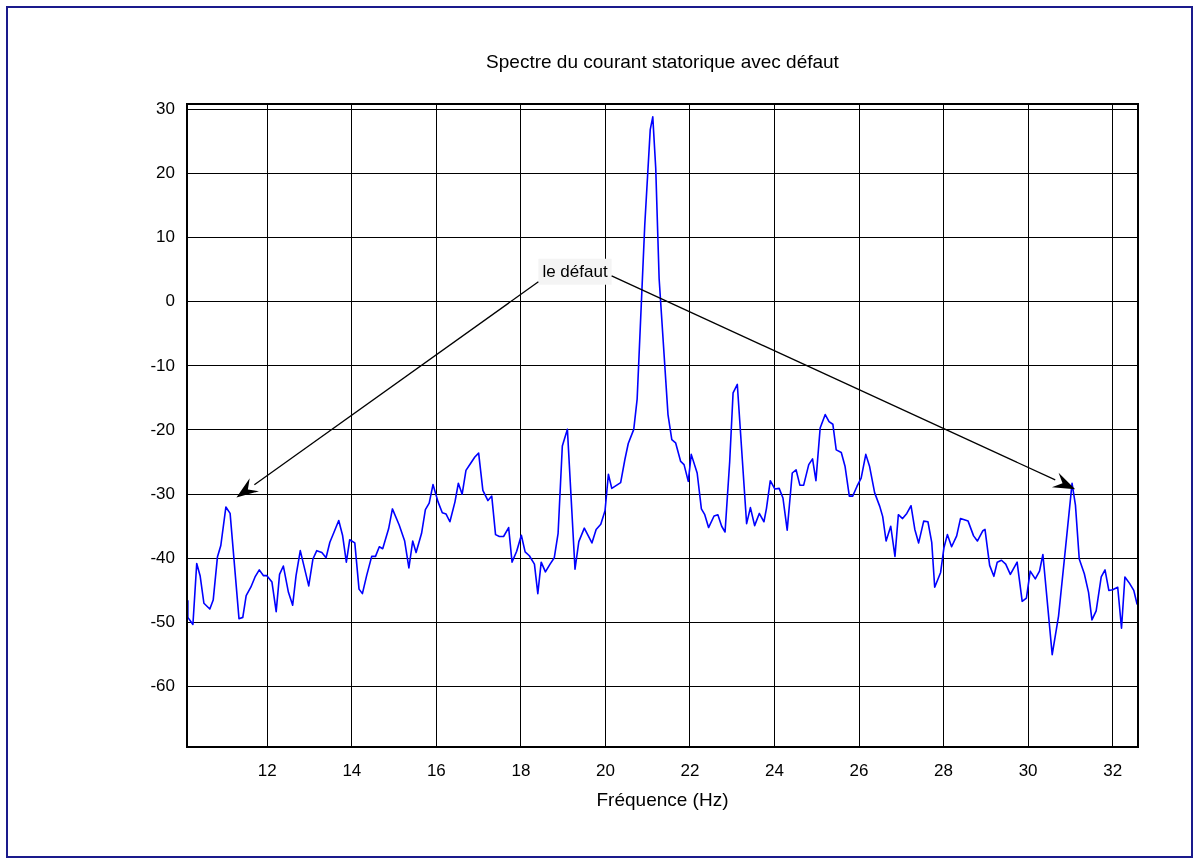  I want to click on y-tick-label: -50, so click(162, 622).